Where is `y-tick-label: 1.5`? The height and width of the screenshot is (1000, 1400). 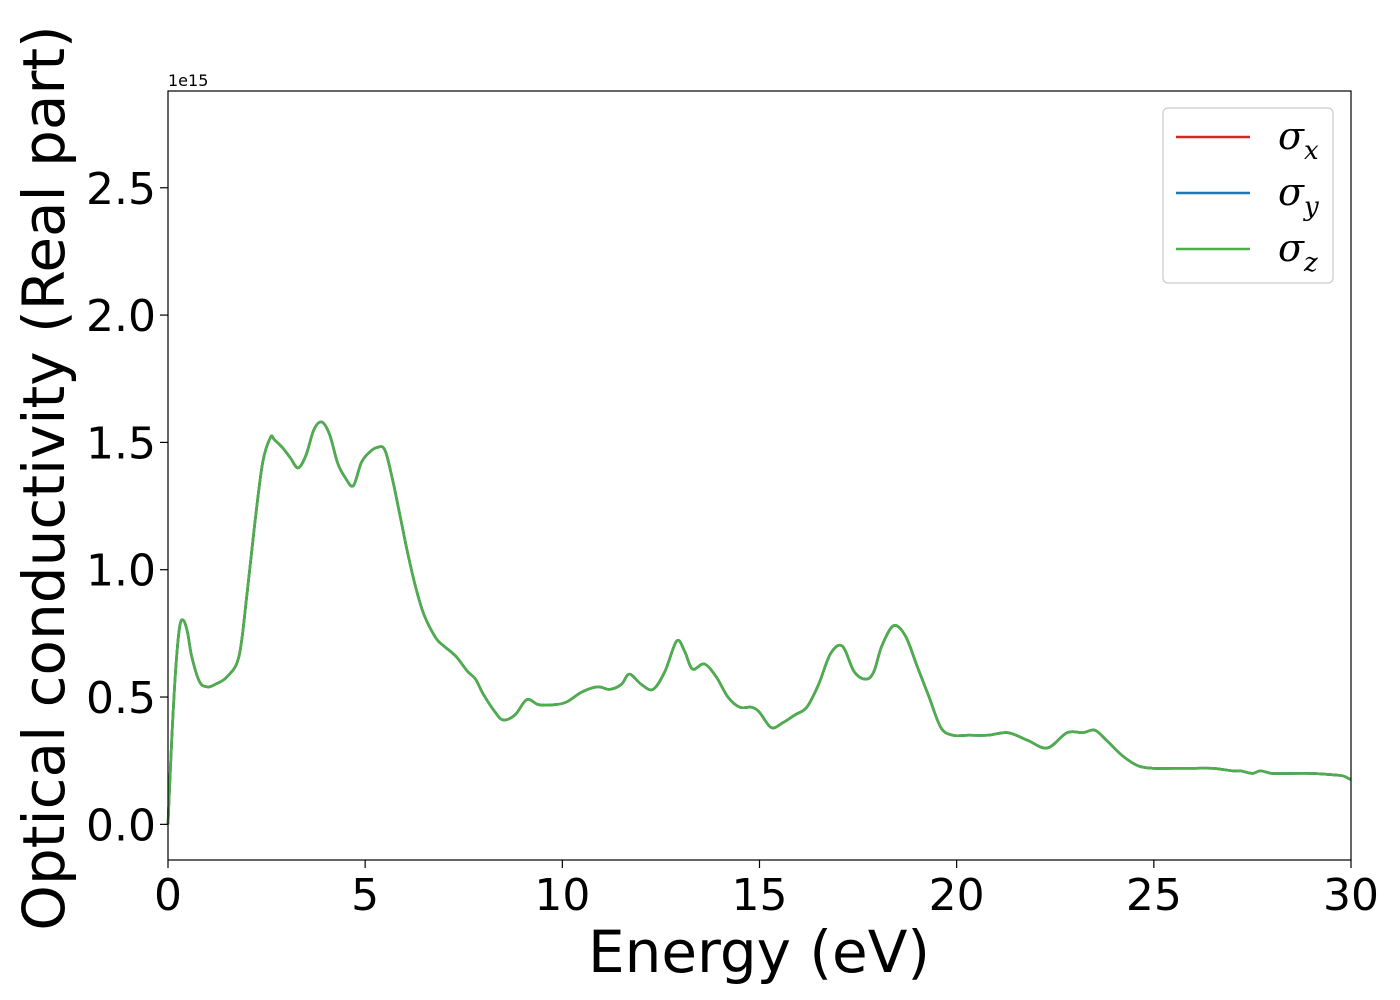 y-tick-label: 1.5 is located at coordinates (121, 443).